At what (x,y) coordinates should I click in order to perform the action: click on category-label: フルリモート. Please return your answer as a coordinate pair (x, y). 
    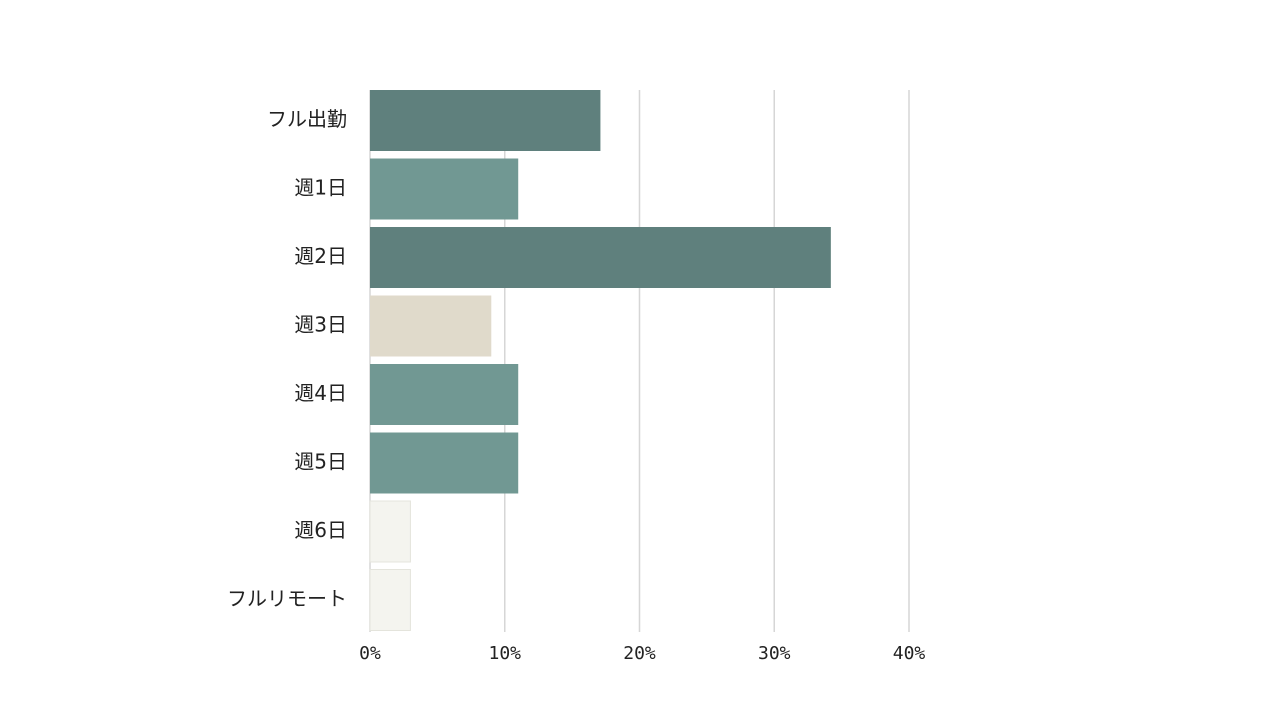
    Looking at the image, I should click on (287, 599).